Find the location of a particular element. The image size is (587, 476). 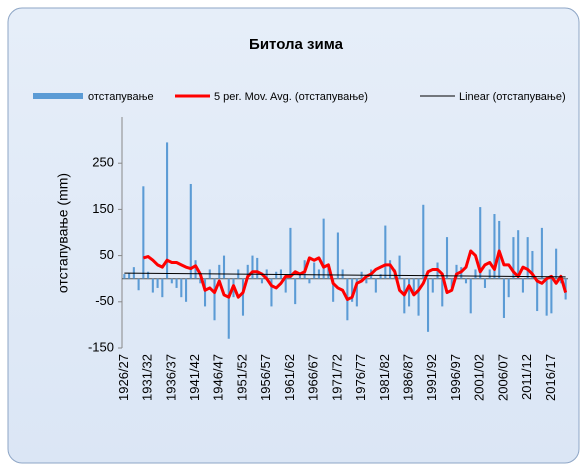

chart-title: Битола зима is located at coordinates (296, 44).